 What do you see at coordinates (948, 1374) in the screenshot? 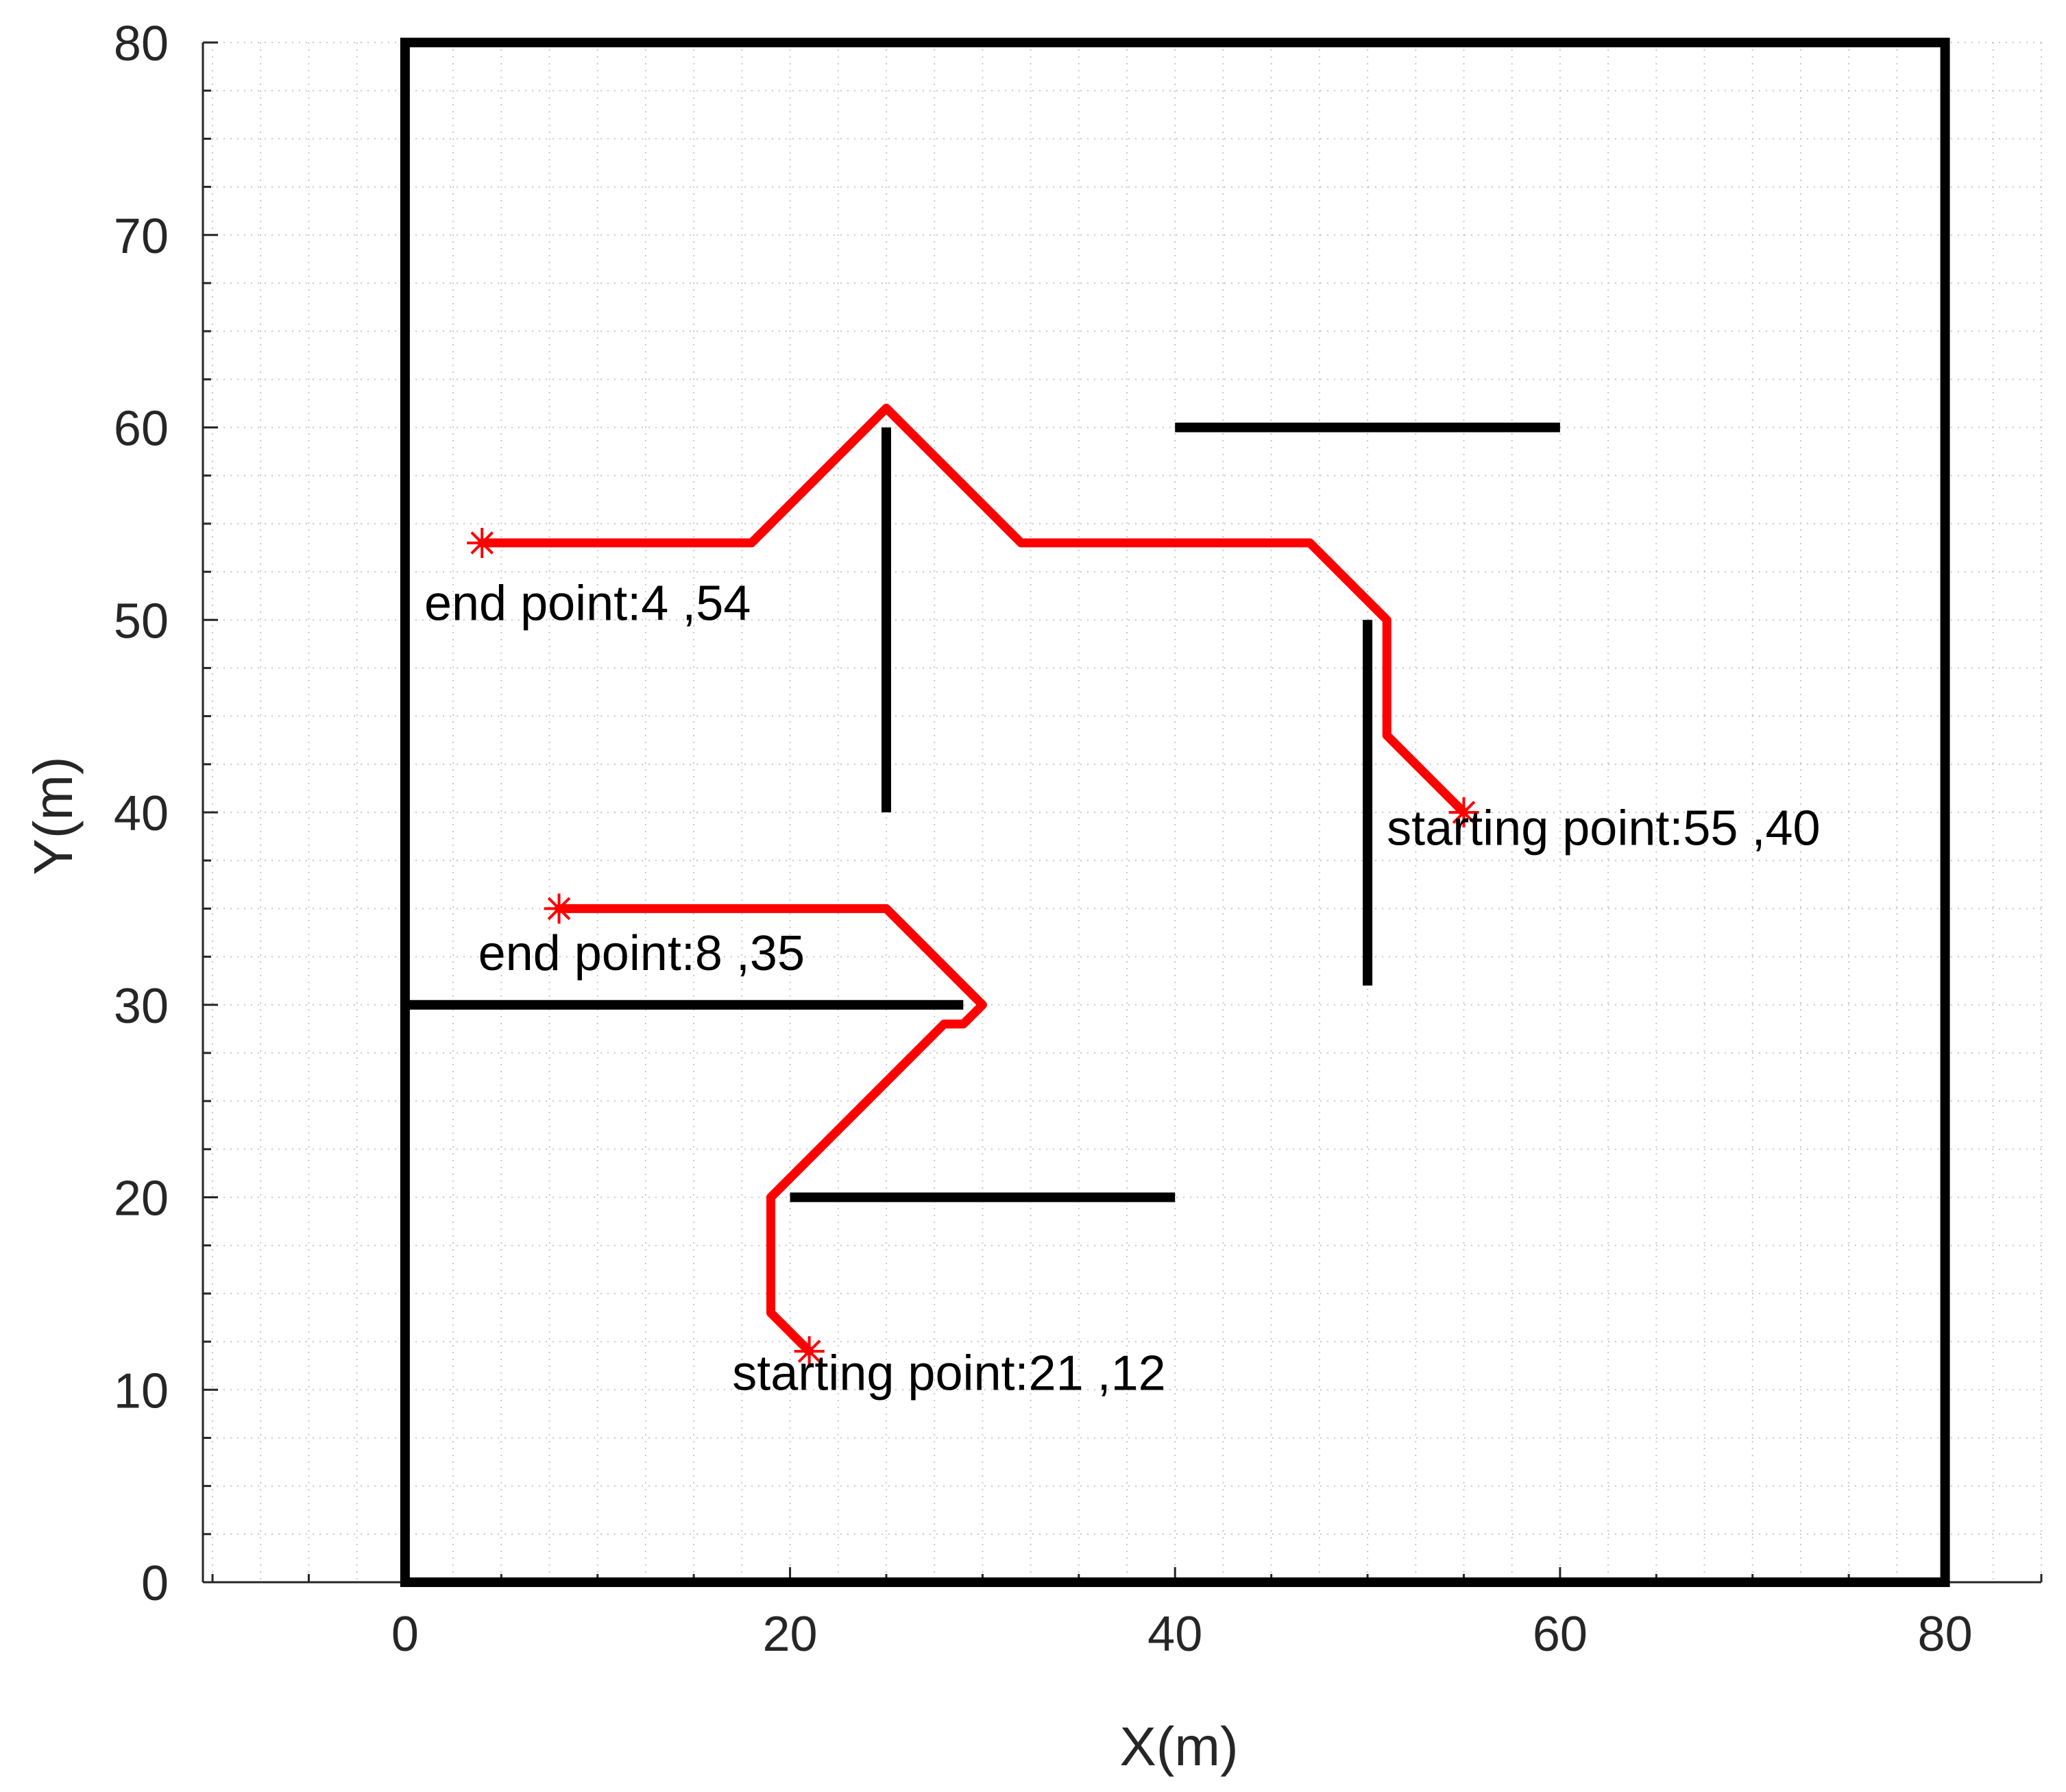
I see `point-annotation: starting point:21 ,12` at bounding box center [948, 1374].